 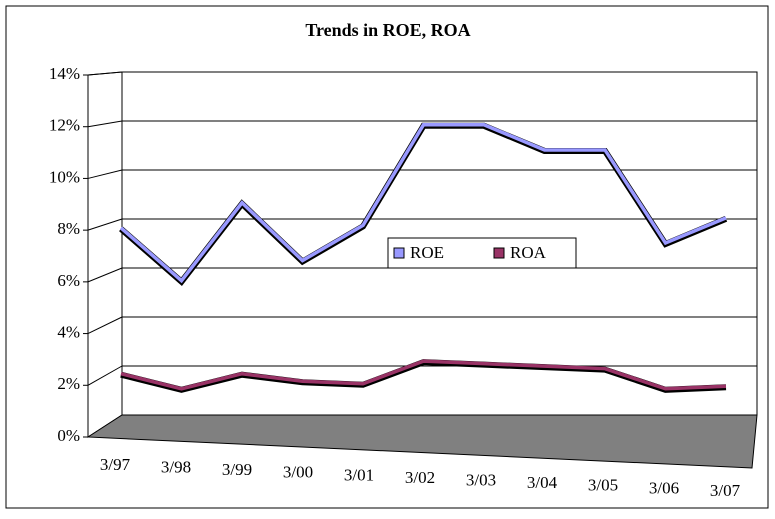 I want to click on x-tick-label: 3/02, so click(x=420, y=477).